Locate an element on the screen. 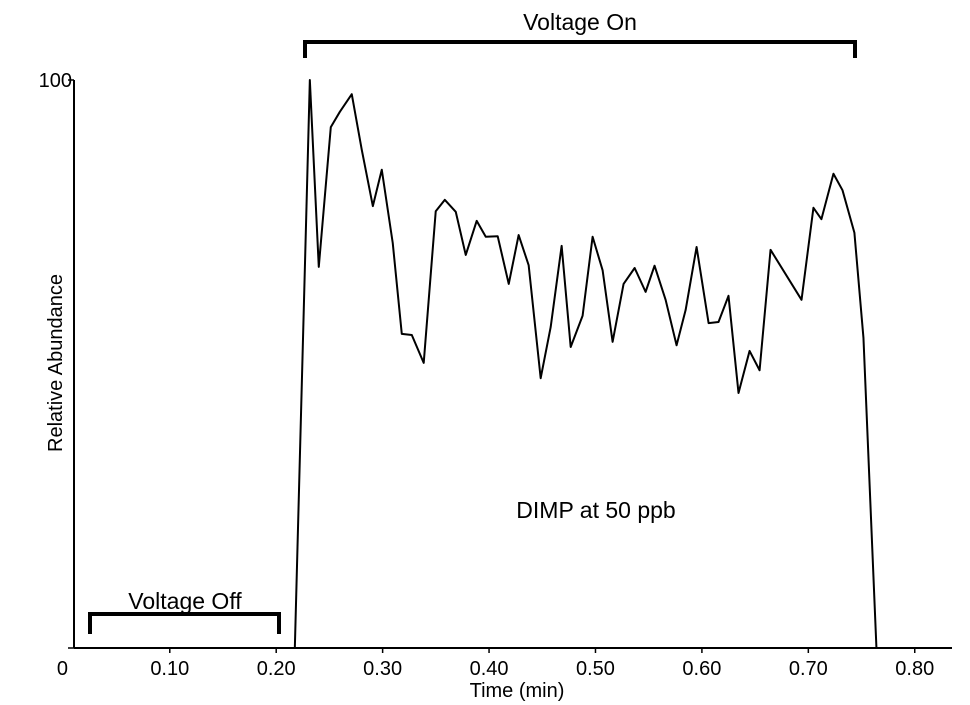 This screenshot has width=970, height=705. y-tick-label: 100 is located at coordinates (55, 81).